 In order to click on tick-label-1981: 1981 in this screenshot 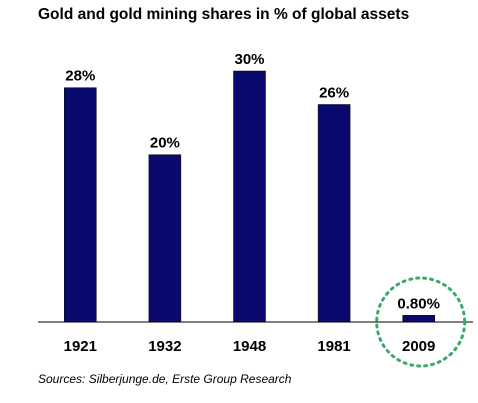, I will do `click(333, 346)`.